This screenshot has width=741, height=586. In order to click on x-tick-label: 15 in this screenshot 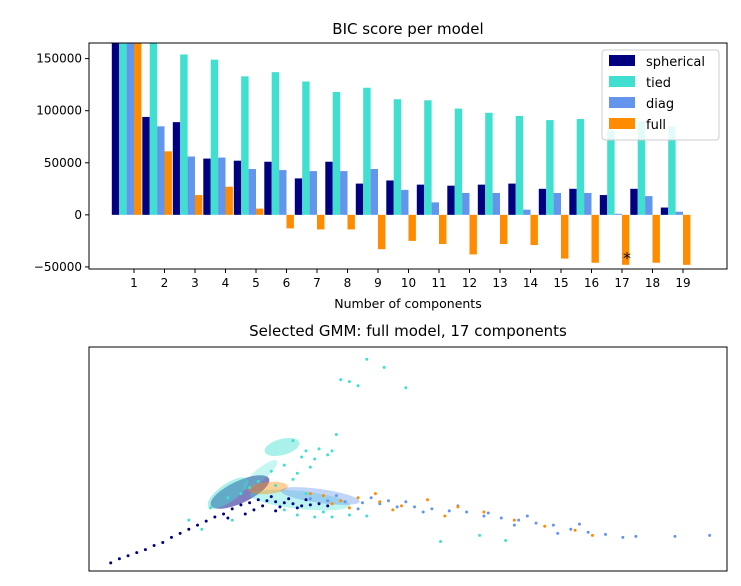, I will do `click(560, 283)`.